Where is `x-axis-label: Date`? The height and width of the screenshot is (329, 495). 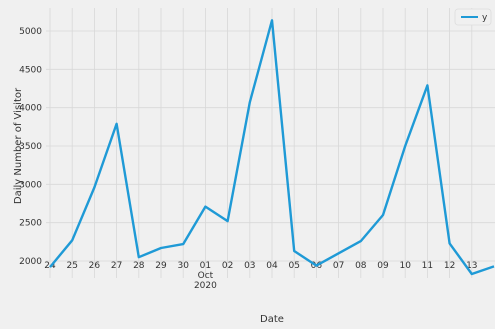
x-axis-label: Date is located at coordinates (272, 319).